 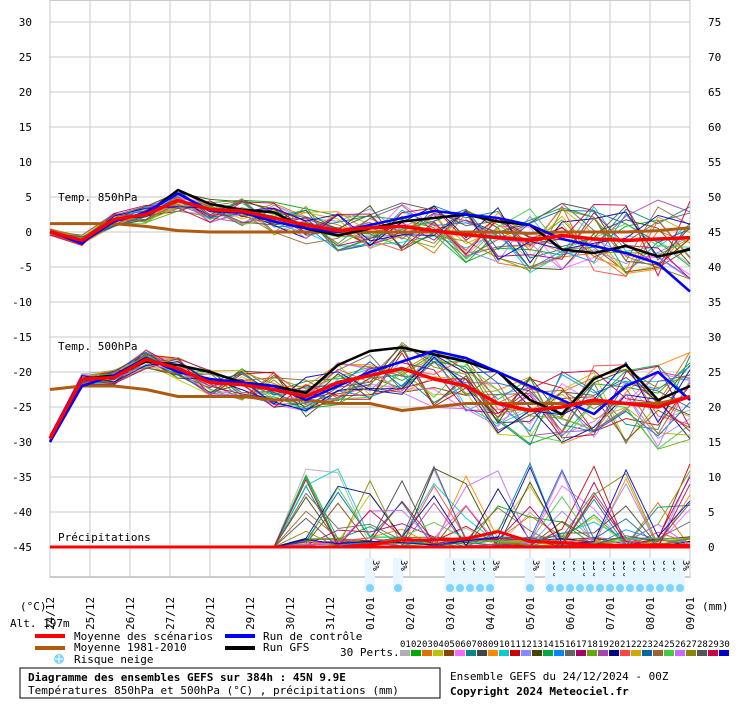 What do you see at coordinates (548, 645) in the screenshot?
I see `pert-number: 14` at bounding box center [548, 645].